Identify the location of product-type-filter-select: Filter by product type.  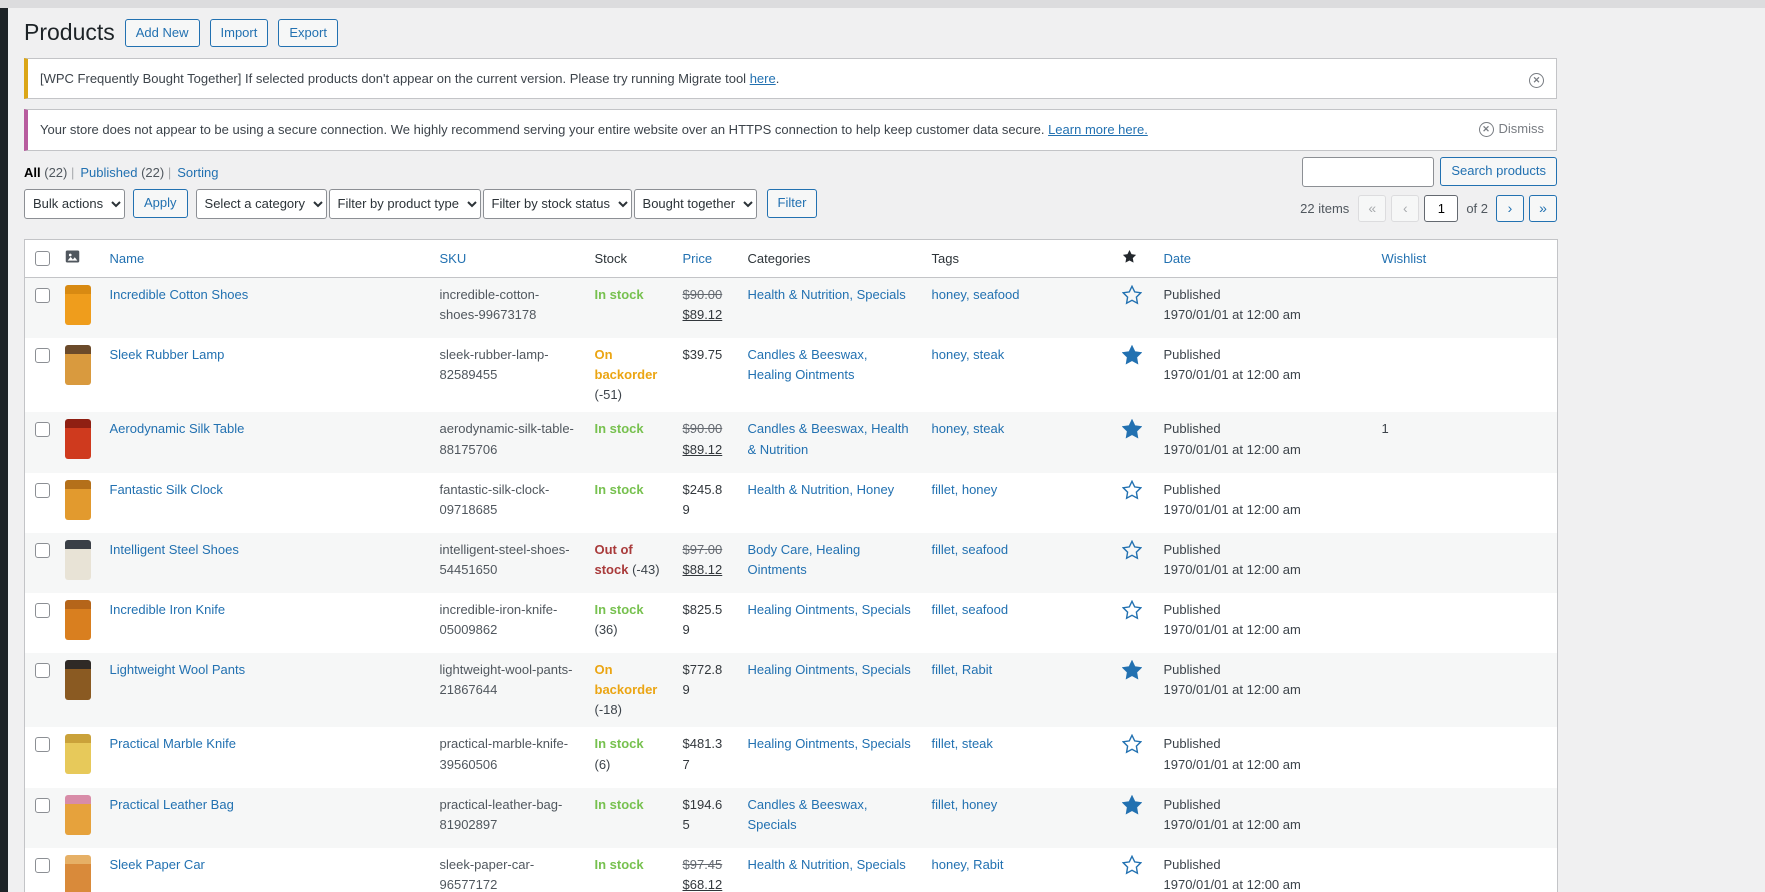
(404, 203).